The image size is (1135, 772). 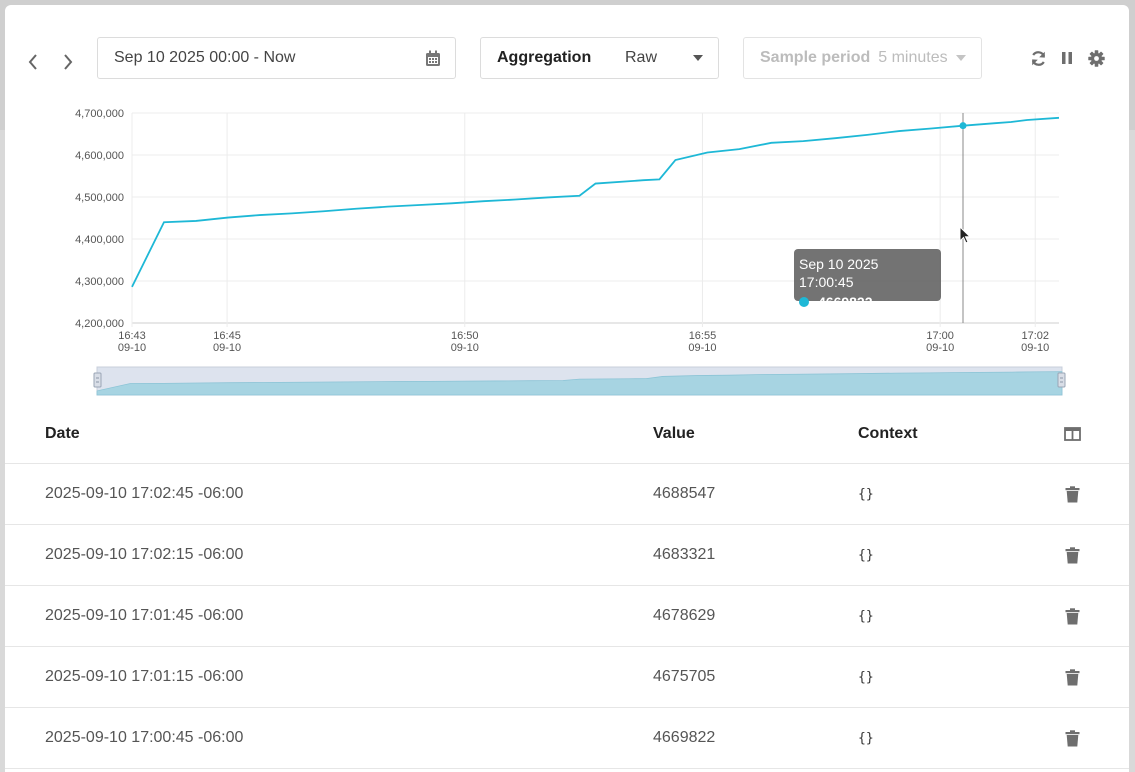 I want to click on x-tick-time: 16:55, so click(x=703, y=336).